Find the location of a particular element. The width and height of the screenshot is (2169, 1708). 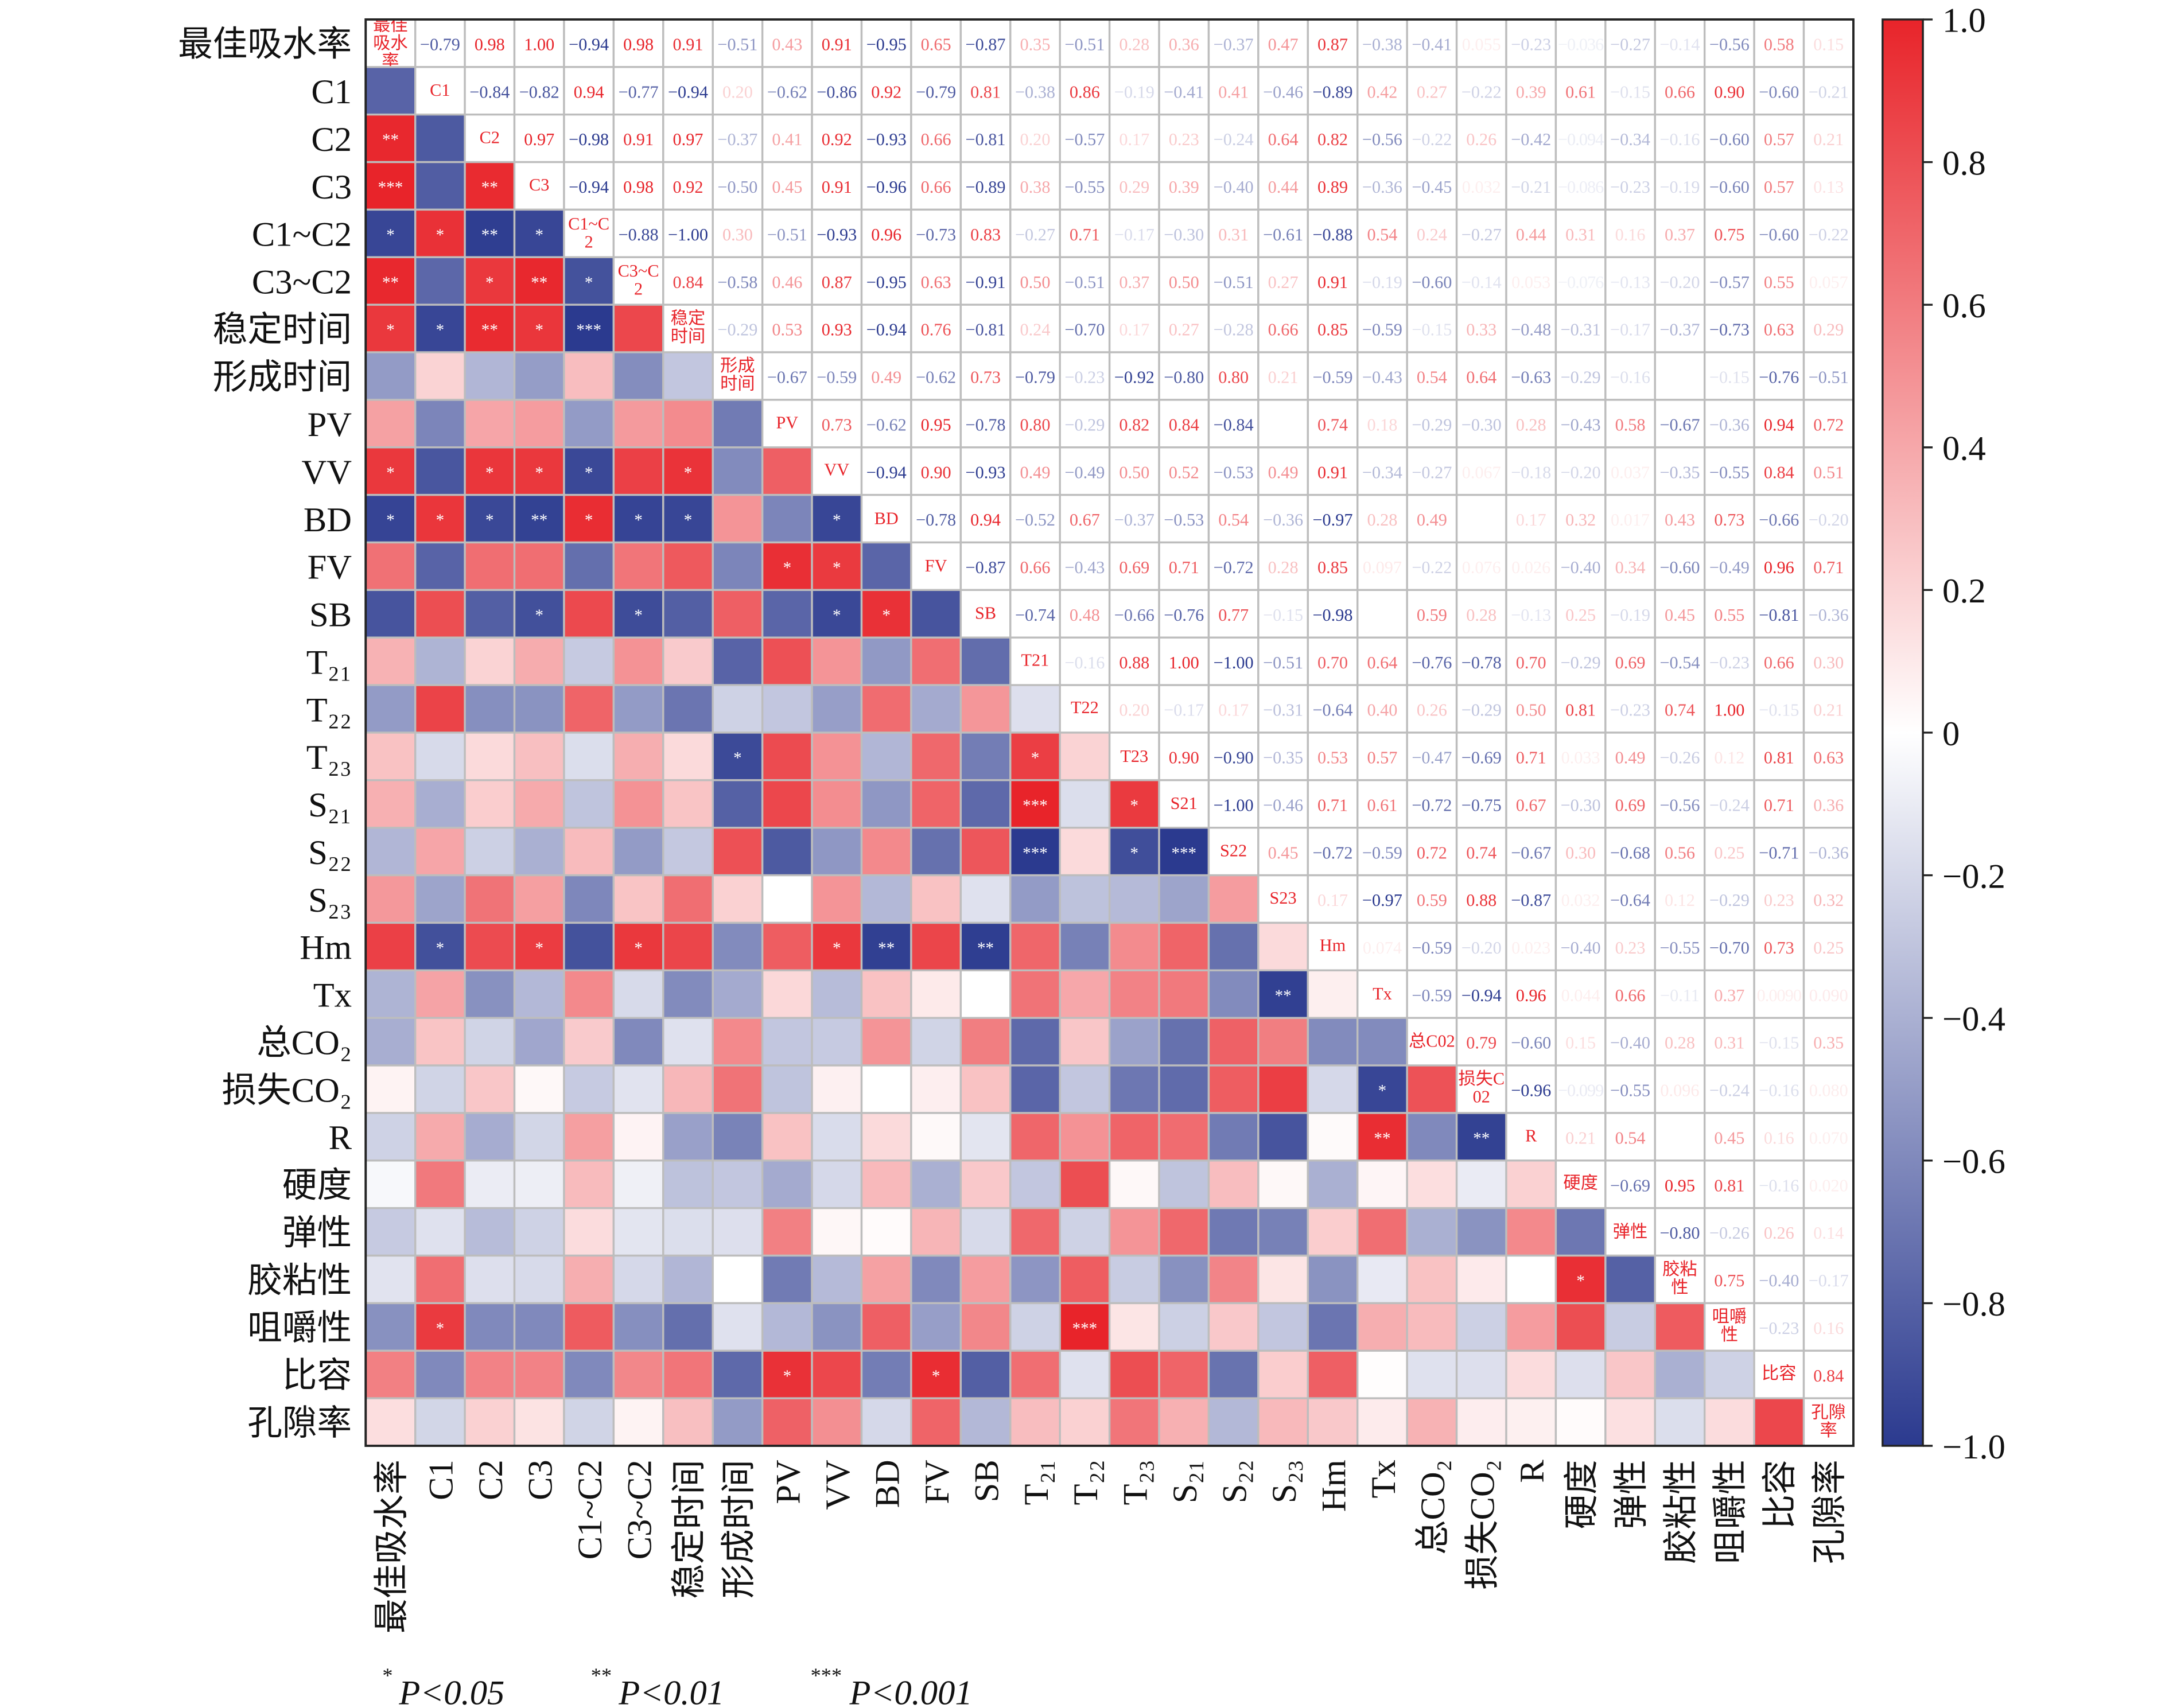

diagonal-label-box: 最佳吸水率 is located at coordinates (390, 43).